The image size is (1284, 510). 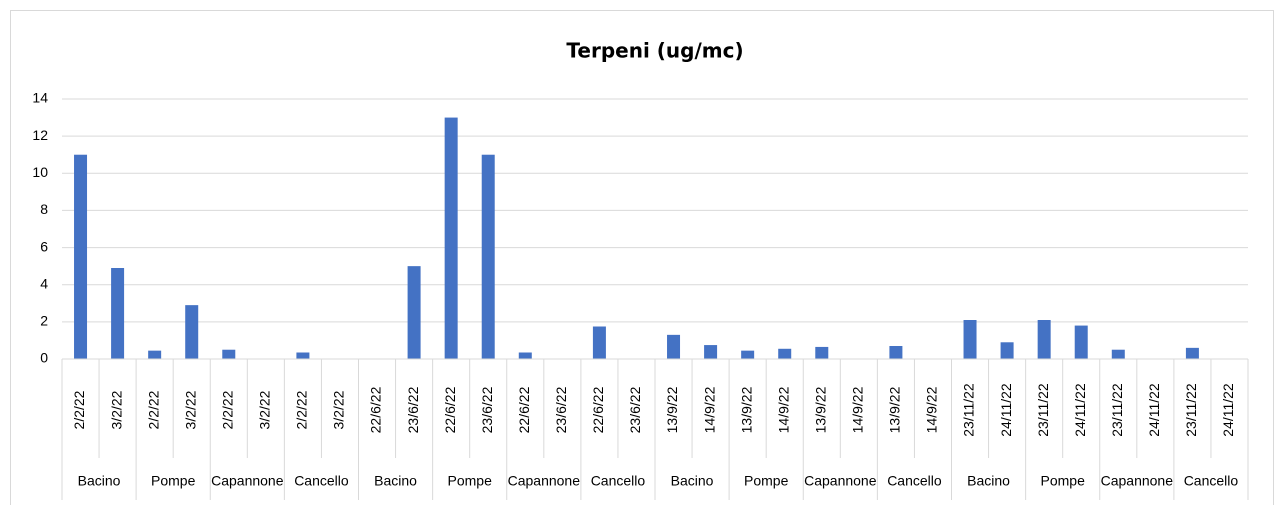 I want to click on y-tick-label: 0, so click(x=44, y=358).